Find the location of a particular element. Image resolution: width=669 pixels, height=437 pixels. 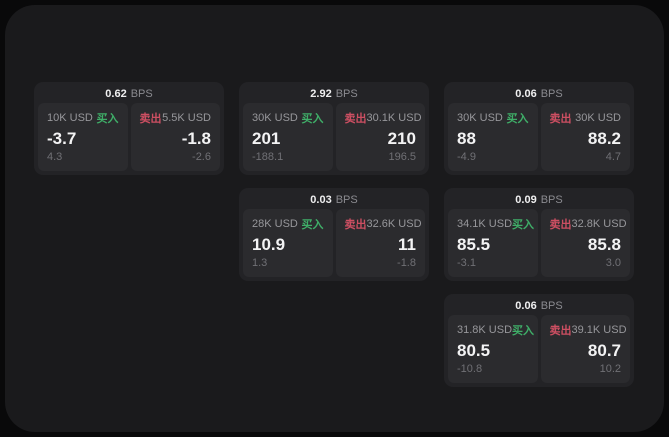

buy-cell-header: 31.8K USD 买入 is located at coordinates (495, 330).